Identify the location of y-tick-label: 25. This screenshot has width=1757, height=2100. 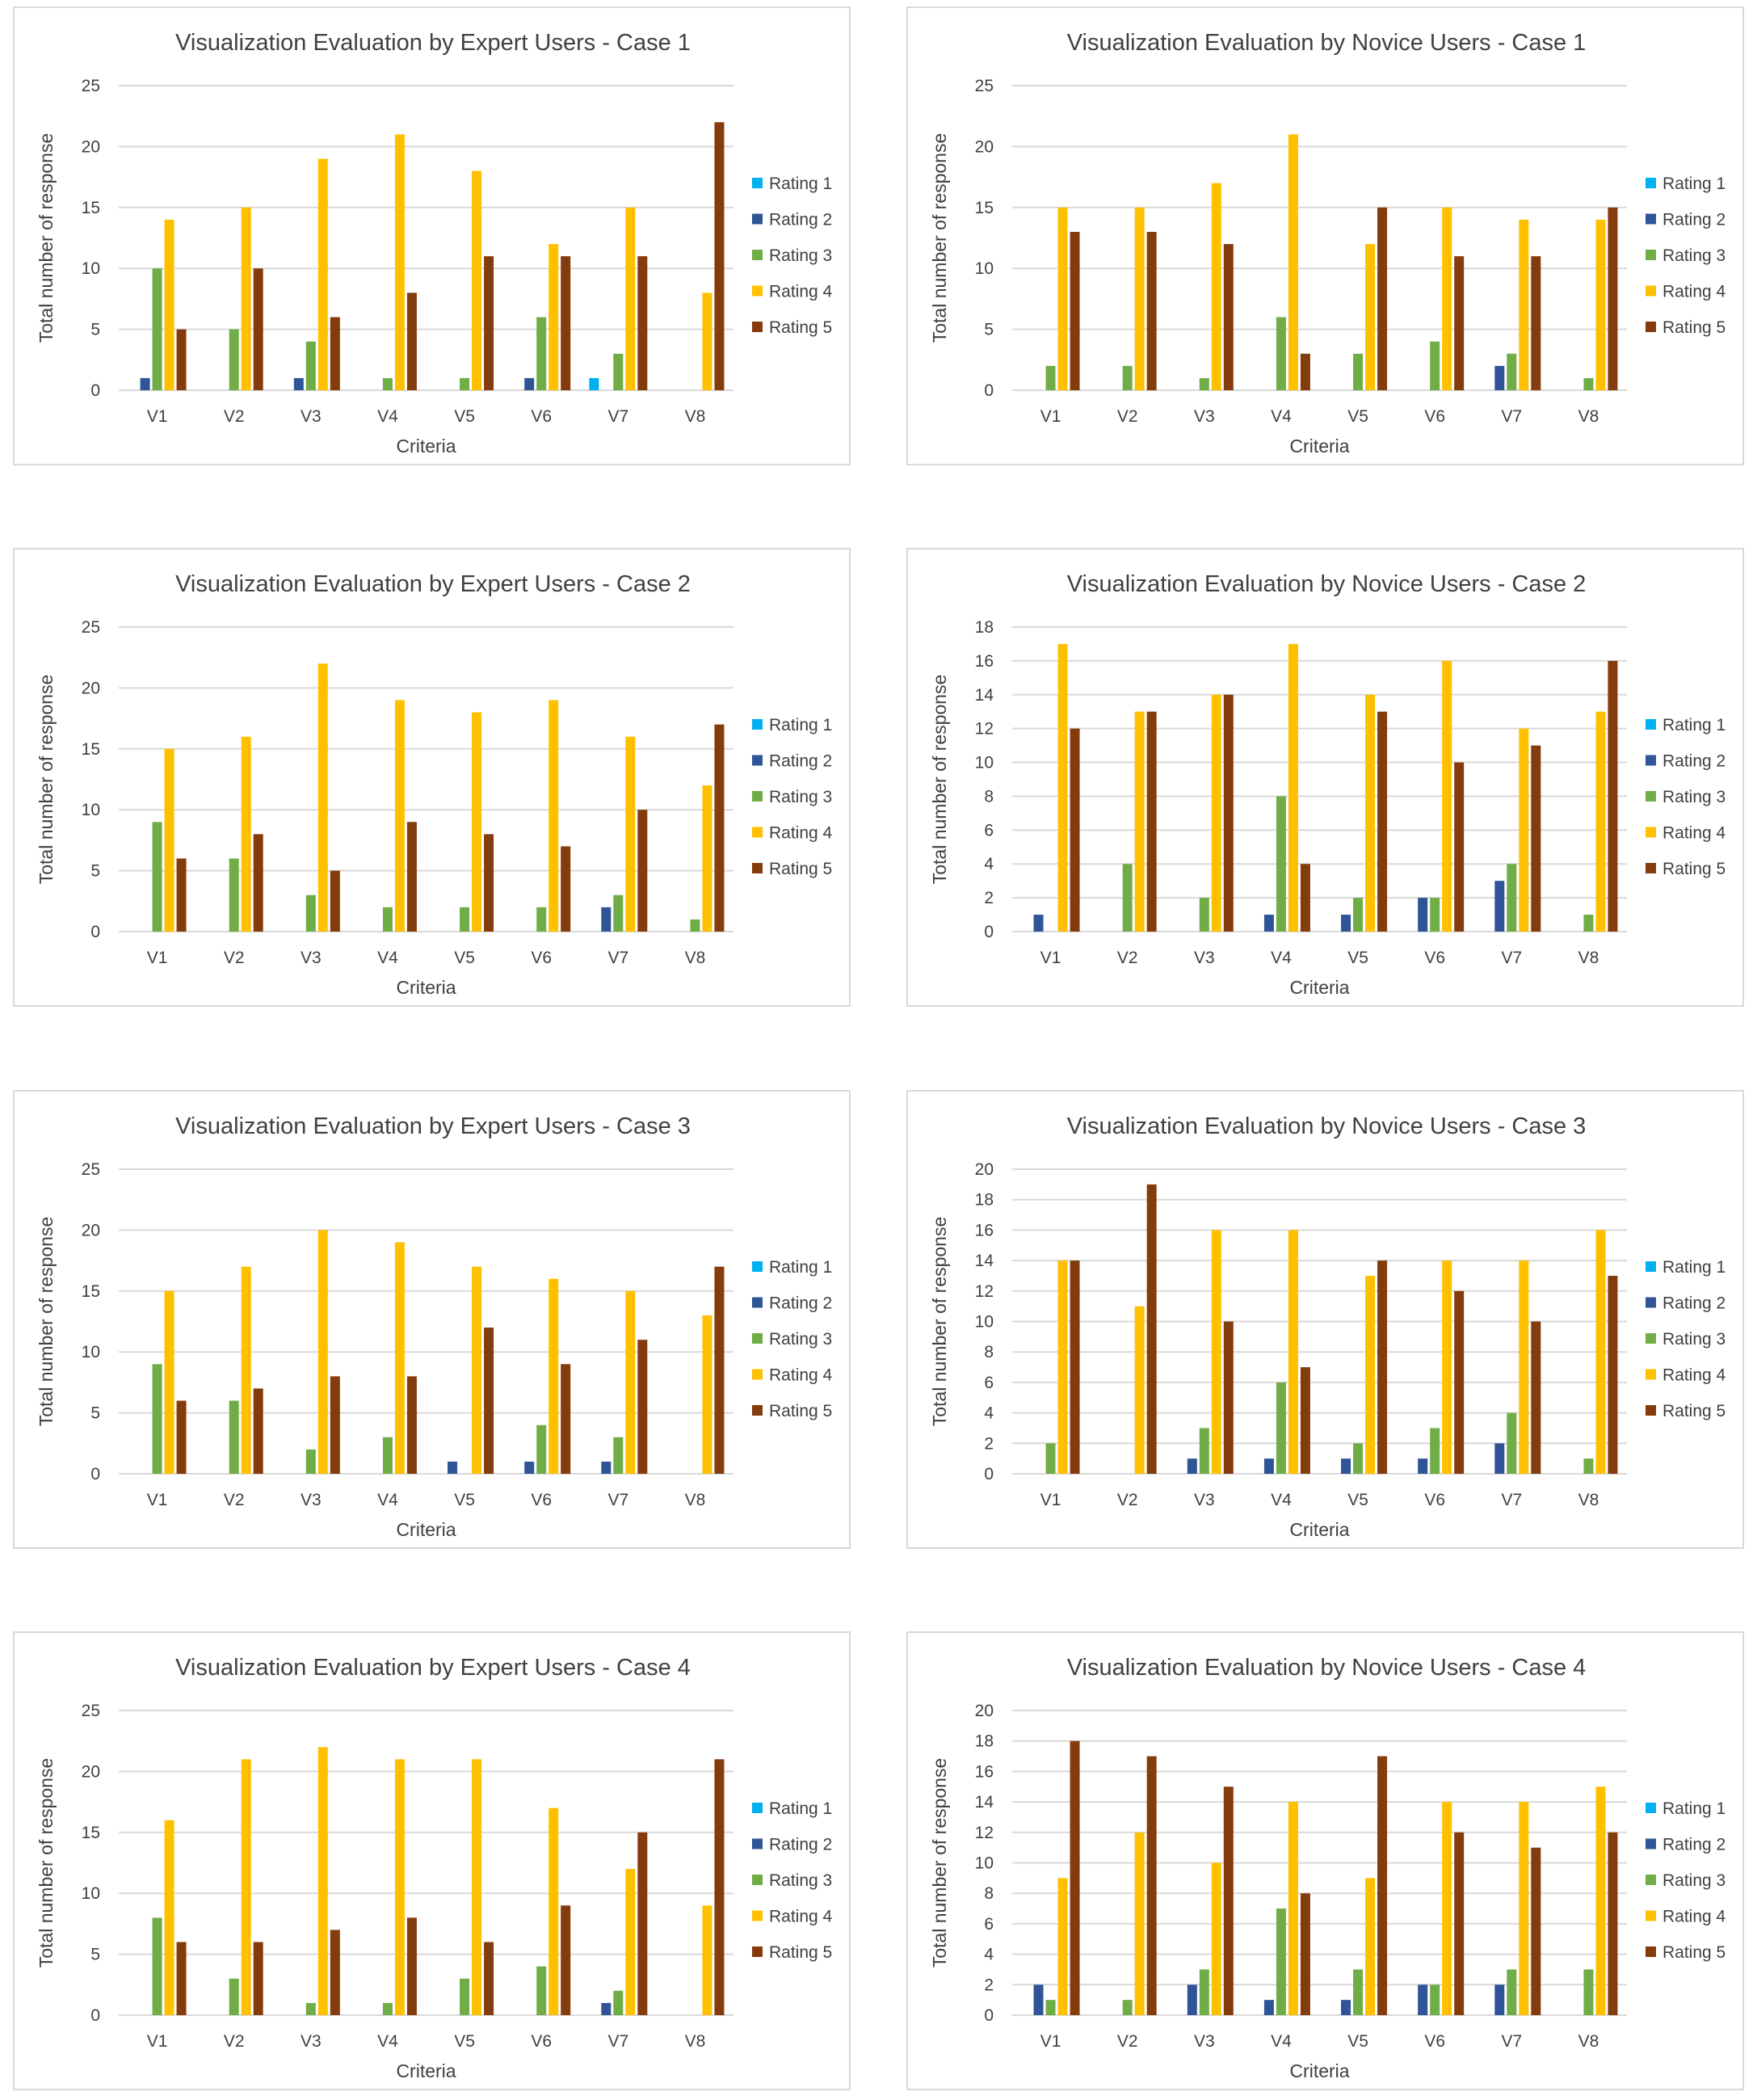
(91, 628).